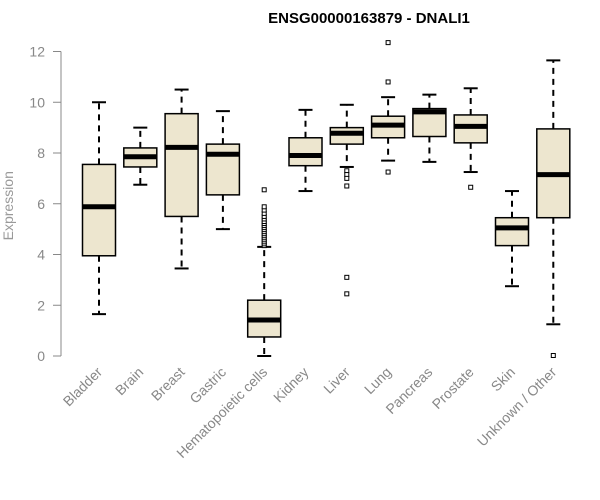  What do you see at coordinates (377, 380) in the screenshot?
I see `x-category-label: Lung` at bounding box center [377, 380].